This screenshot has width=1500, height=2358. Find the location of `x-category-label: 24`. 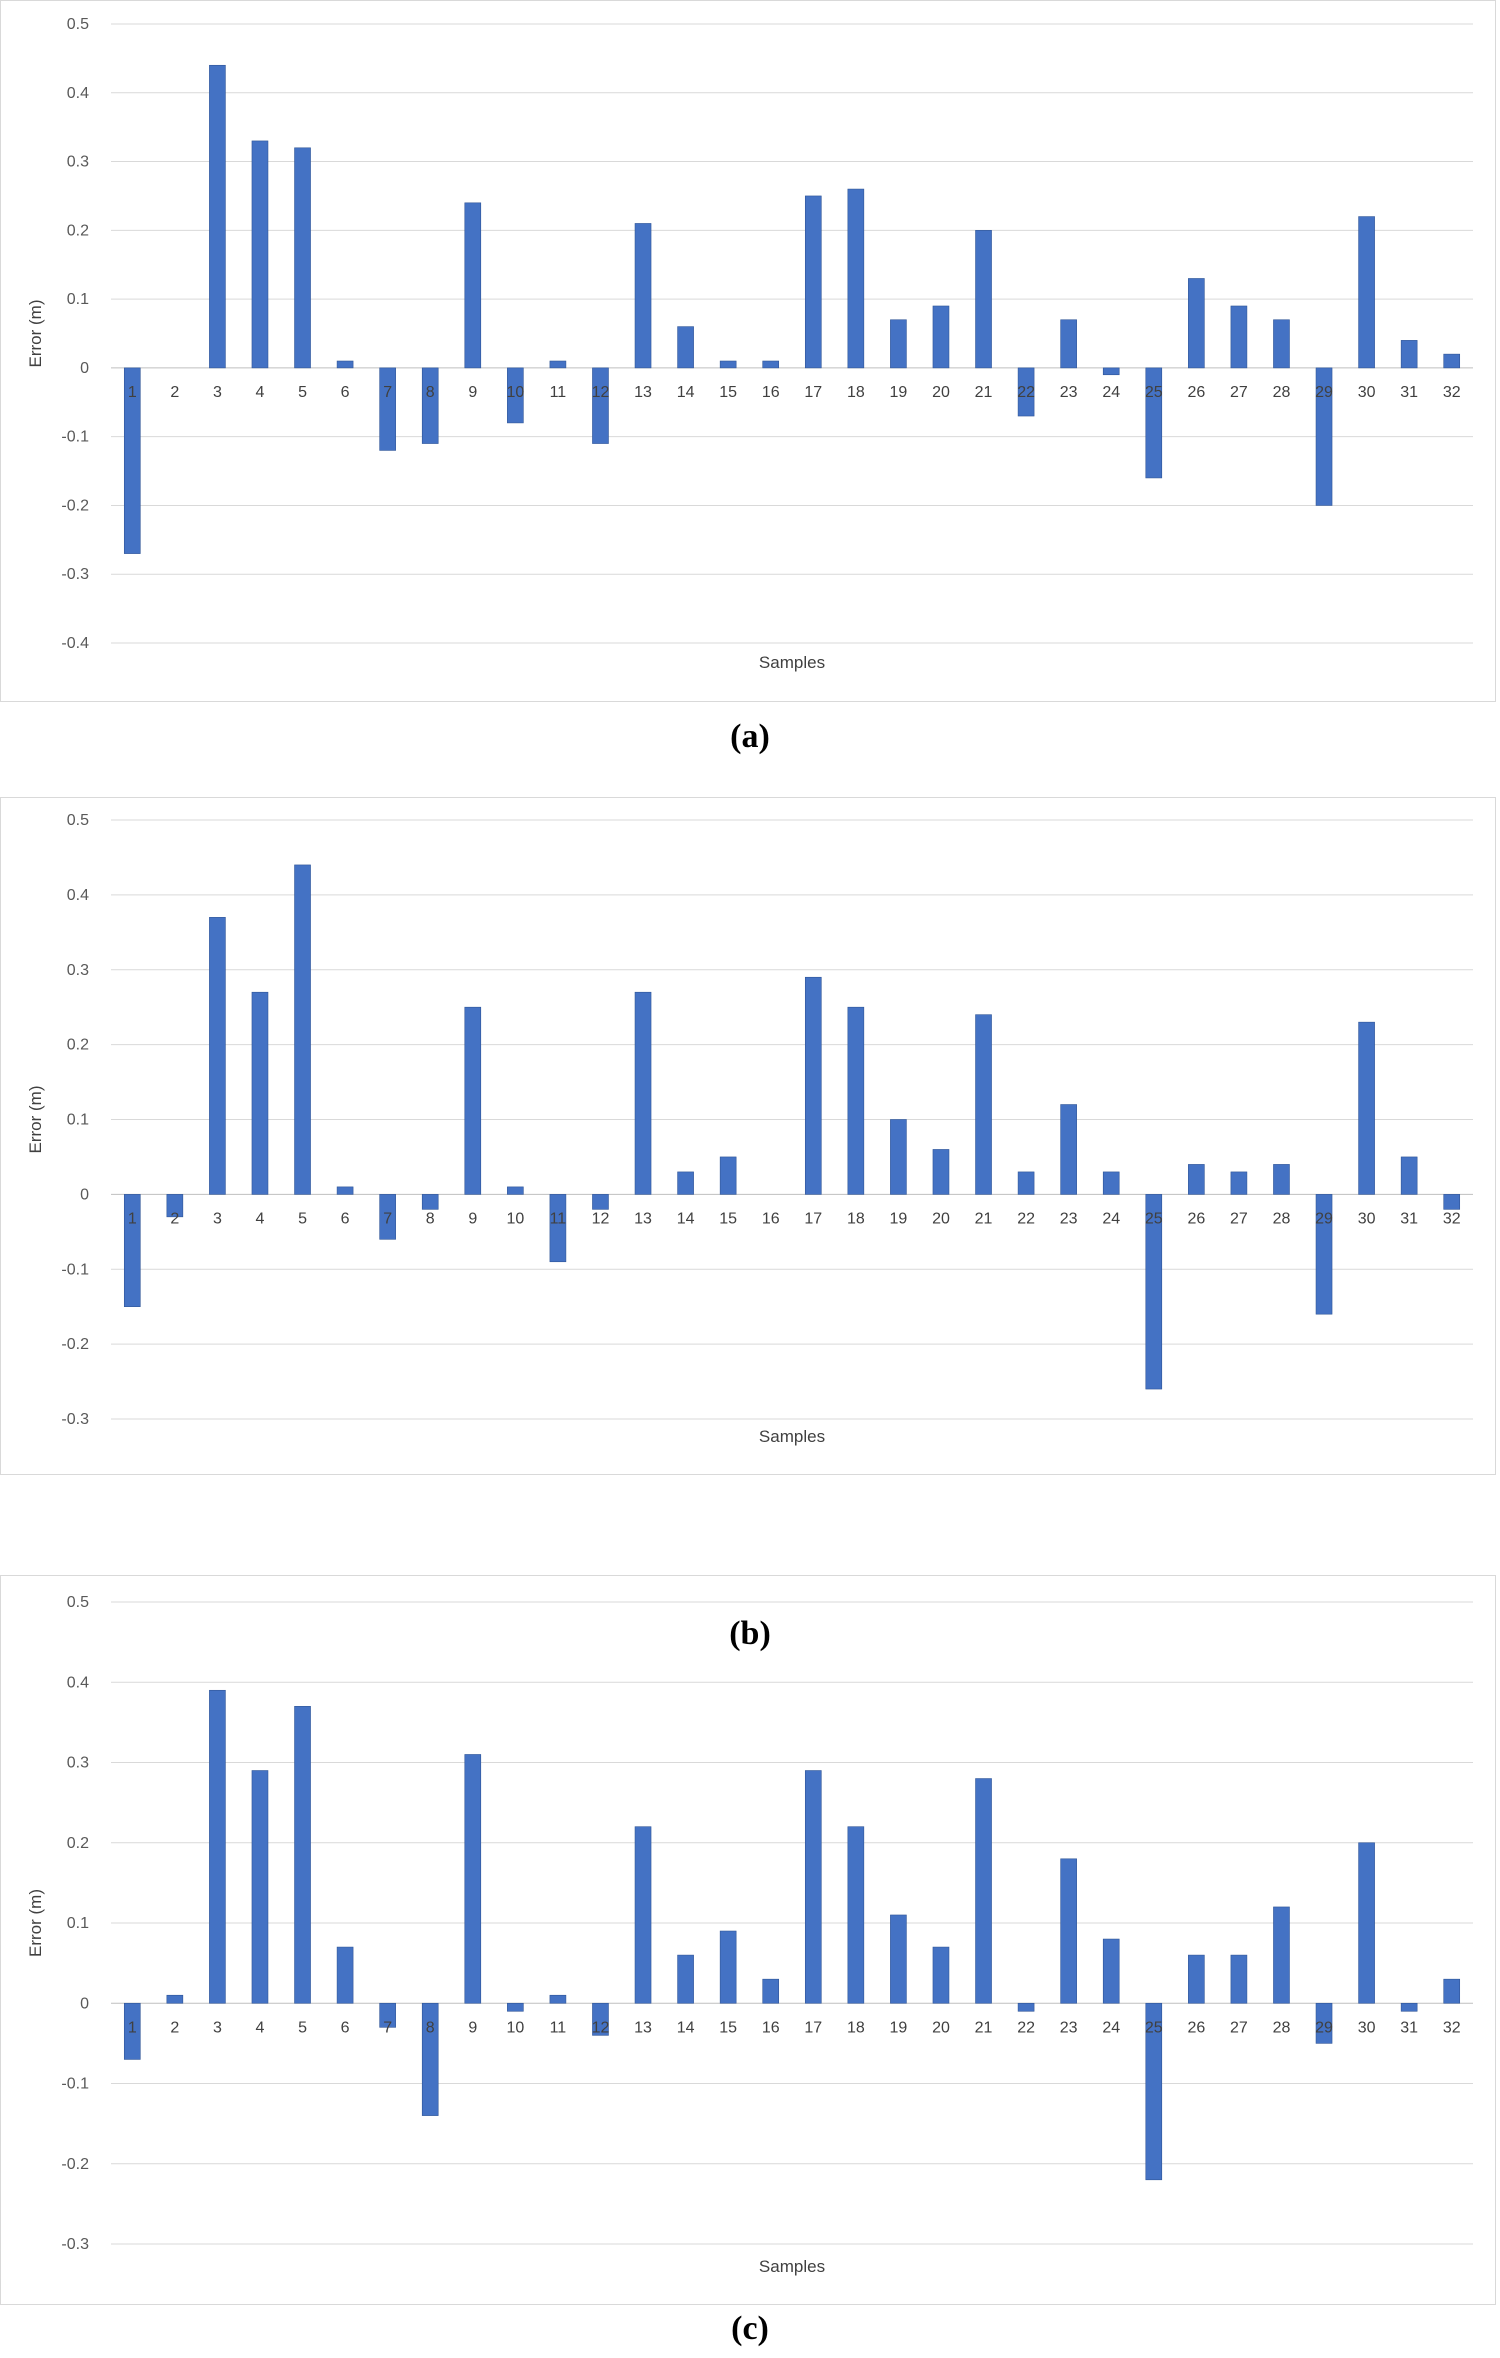

x-category-label: 24 is located at coordinates (1111, 1218).